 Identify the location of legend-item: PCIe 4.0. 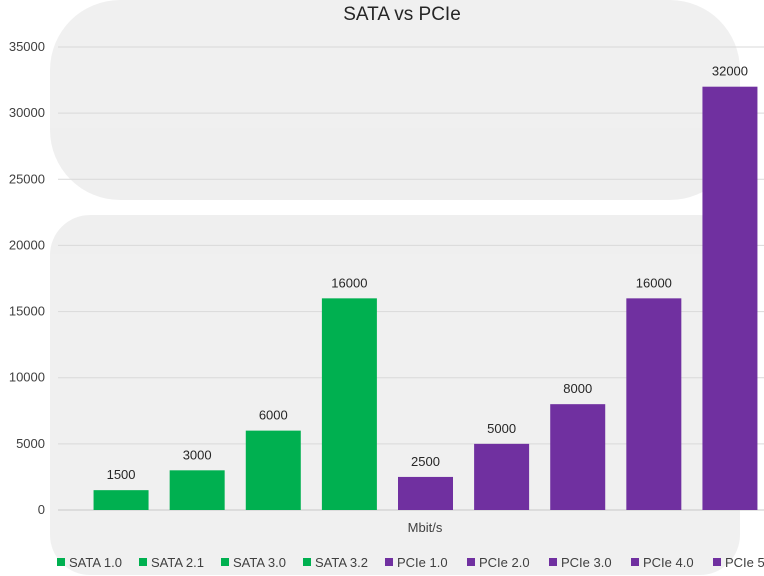
(668, 562).